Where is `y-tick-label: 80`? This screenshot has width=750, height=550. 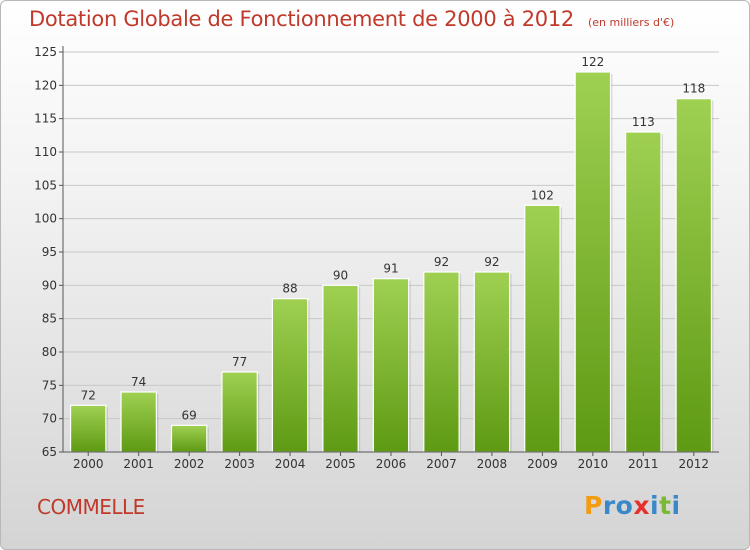
y-tick-label: 80 is located at coordinates (49, 352).